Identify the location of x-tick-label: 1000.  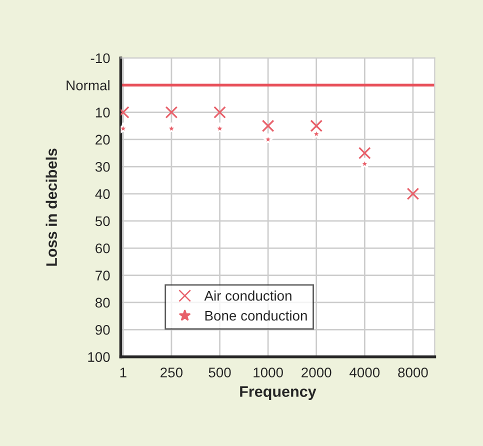
(268, 373).